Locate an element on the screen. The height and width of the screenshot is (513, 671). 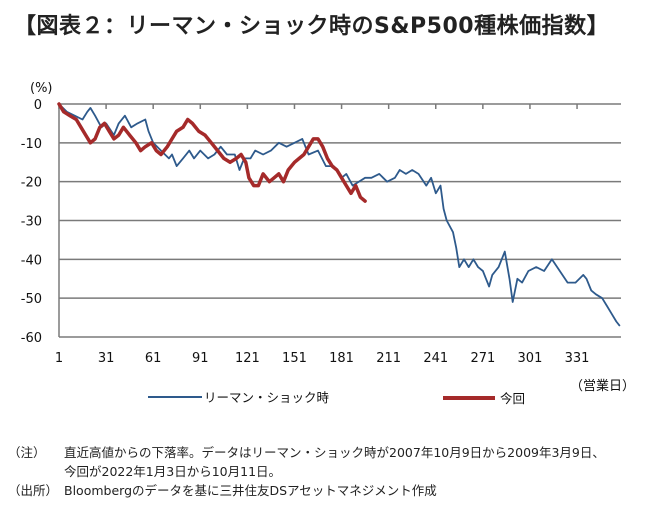
y-tick-label: -40 is located at coordinates (31, 260).